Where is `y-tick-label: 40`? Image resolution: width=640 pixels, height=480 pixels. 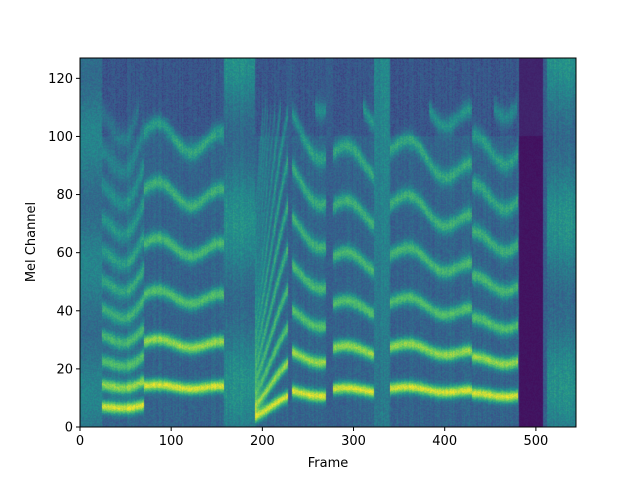 y-tick-label: 40 is located at coordinates (64, 311).